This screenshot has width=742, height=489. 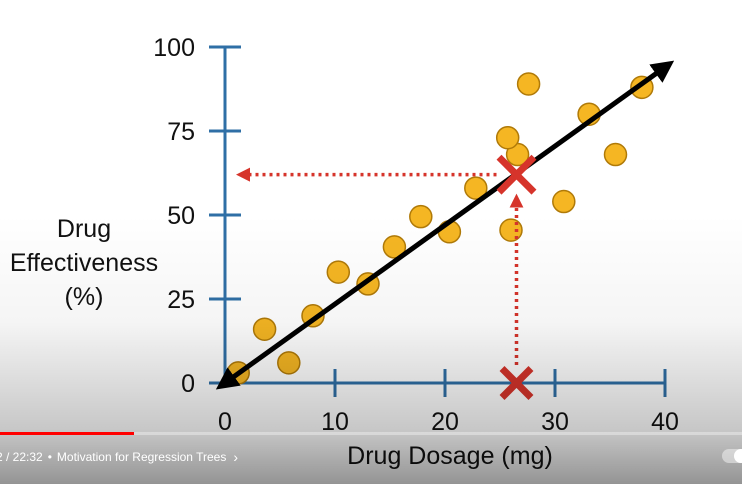 I want to click on y-tick-label: 0, so click(x=188, y=384).